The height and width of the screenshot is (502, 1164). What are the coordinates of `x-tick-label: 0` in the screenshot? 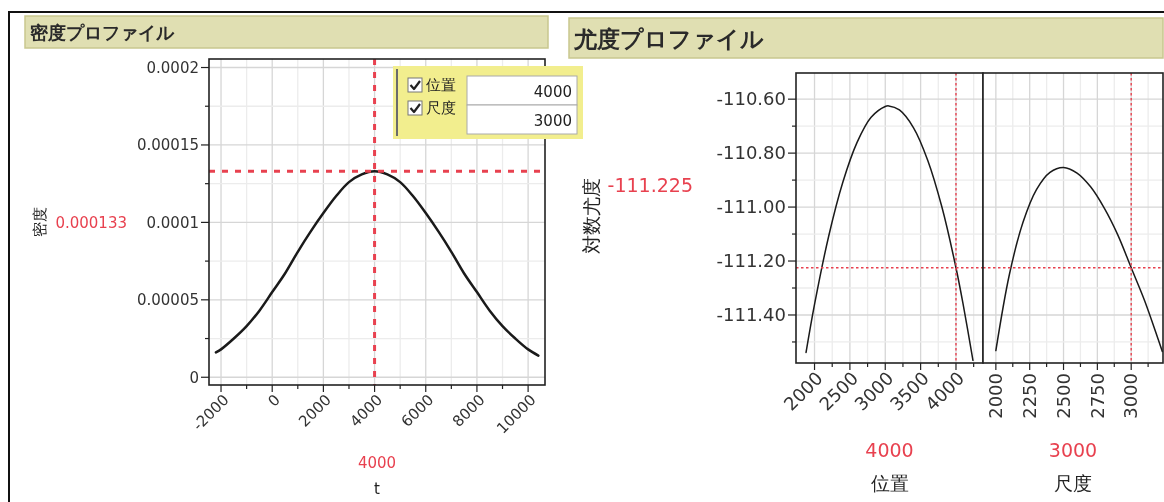 It's located at (274, 400).